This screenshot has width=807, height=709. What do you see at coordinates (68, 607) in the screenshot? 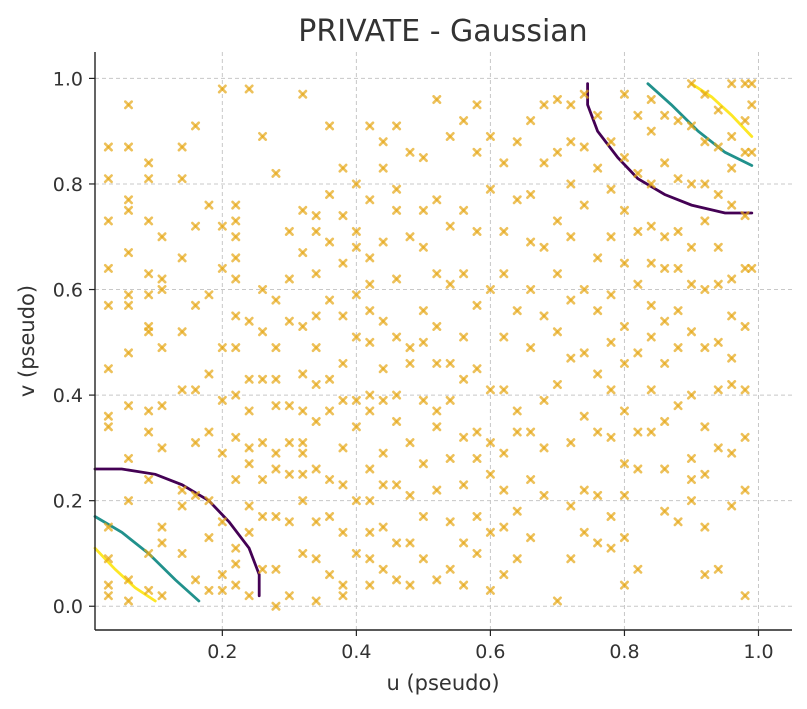
I see `y-tick-label: 0.0` at bounding box center [68, 607].